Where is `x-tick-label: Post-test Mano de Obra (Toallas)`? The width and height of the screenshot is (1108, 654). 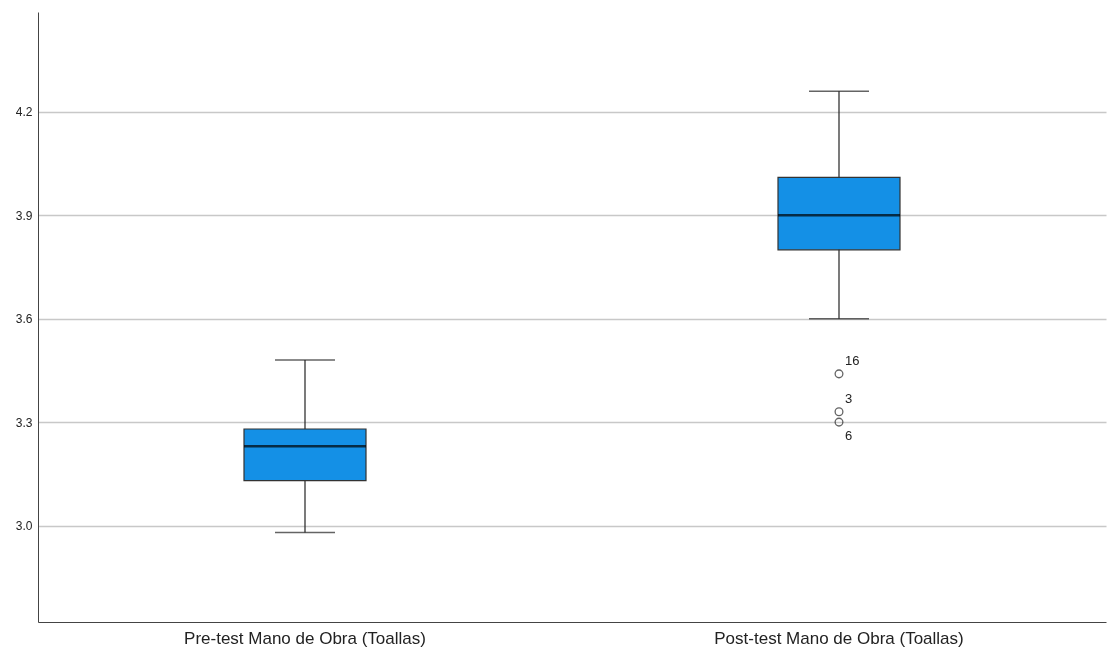
x-tick-label: Post-test Mano de Obra (Toallas) is located at coordinates (839, 638).